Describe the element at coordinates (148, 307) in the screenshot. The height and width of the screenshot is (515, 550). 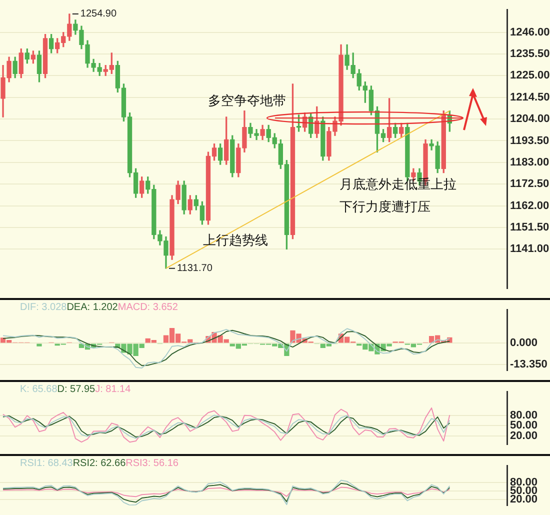
I see `series-label: MACD: 3.652` at that location.